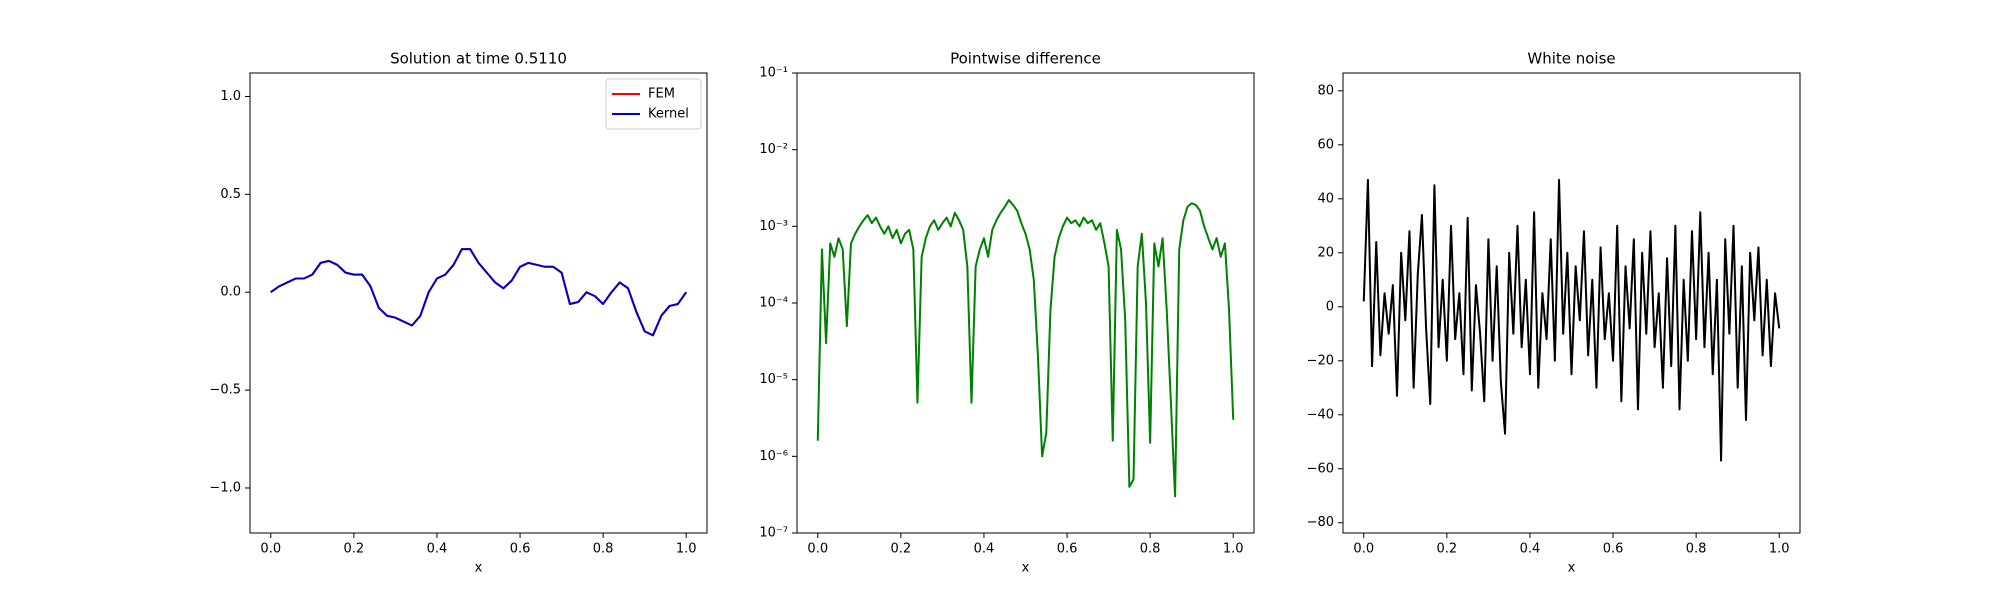  I want to click on y-tick-label: 20, so click(1325, 252).